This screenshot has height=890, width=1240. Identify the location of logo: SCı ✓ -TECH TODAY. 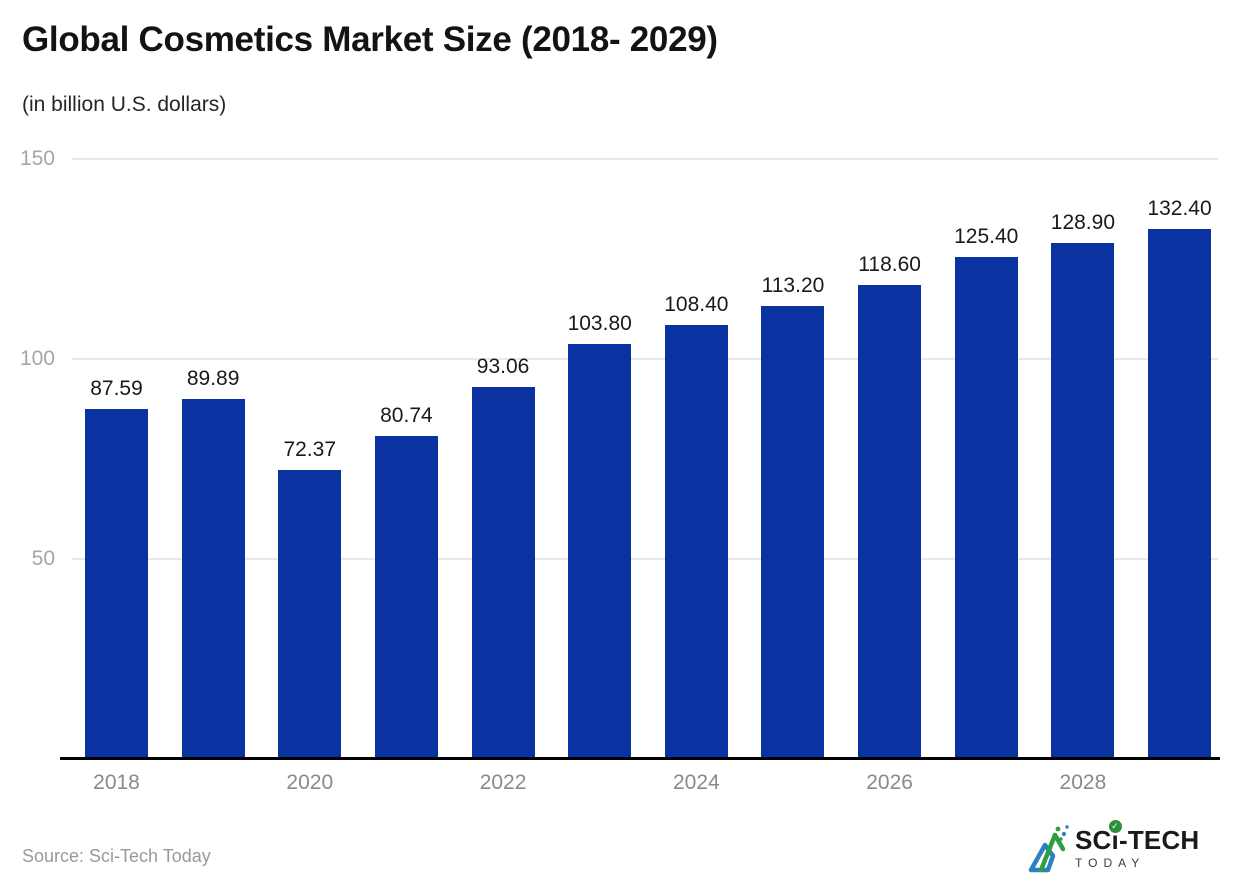
(1114, 847).